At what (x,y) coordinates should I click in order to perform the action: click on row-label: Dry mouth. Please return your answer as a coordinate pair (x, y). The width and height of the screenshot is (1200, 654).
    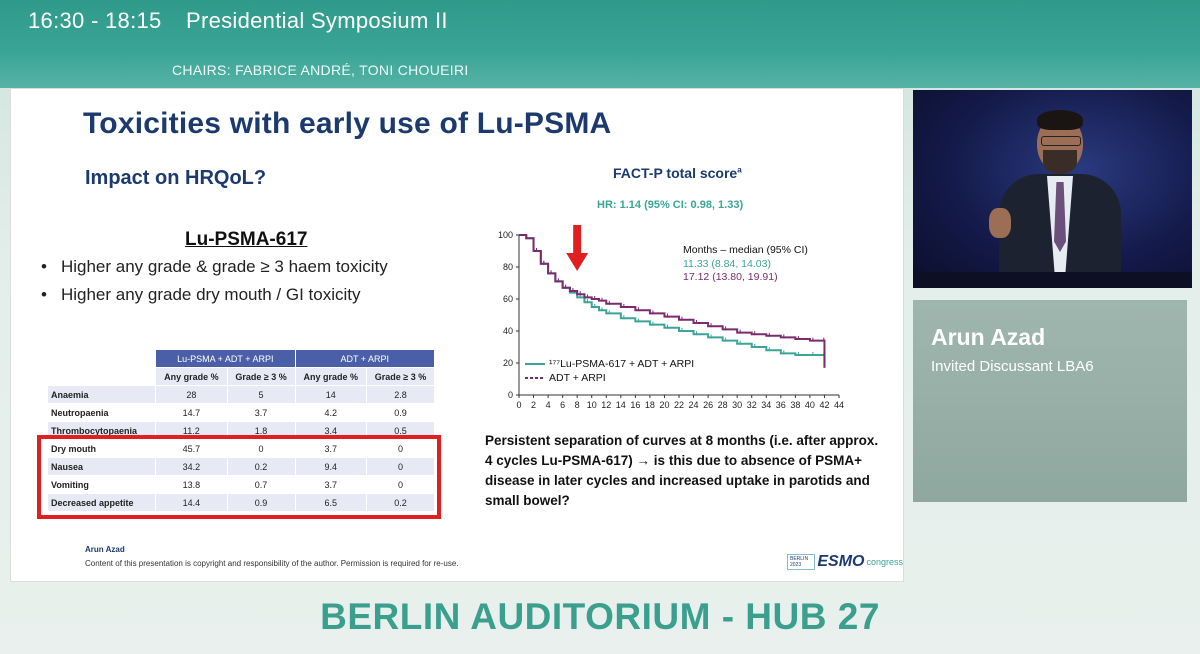
    Looking at the image, I should click on (101, 448).